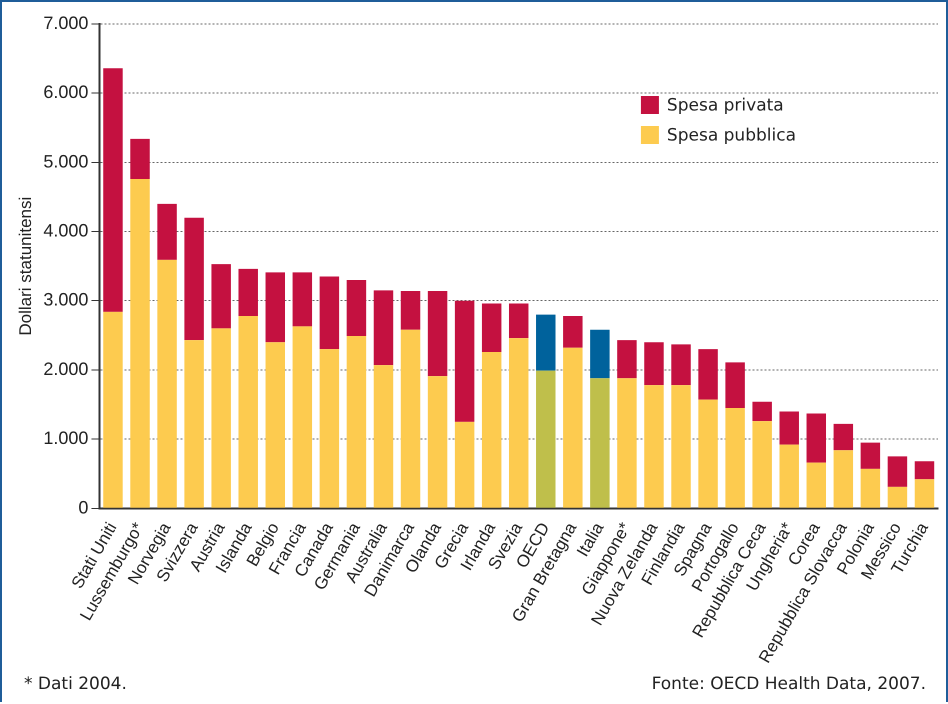 Image resolution: width=948 pixels, height=704 pixels. What do you see at coordinates (789, 684) in the screenshot?
I see `source-note: Fonte: OECD Health Data, 2007.` at bounding box center [789, 684].